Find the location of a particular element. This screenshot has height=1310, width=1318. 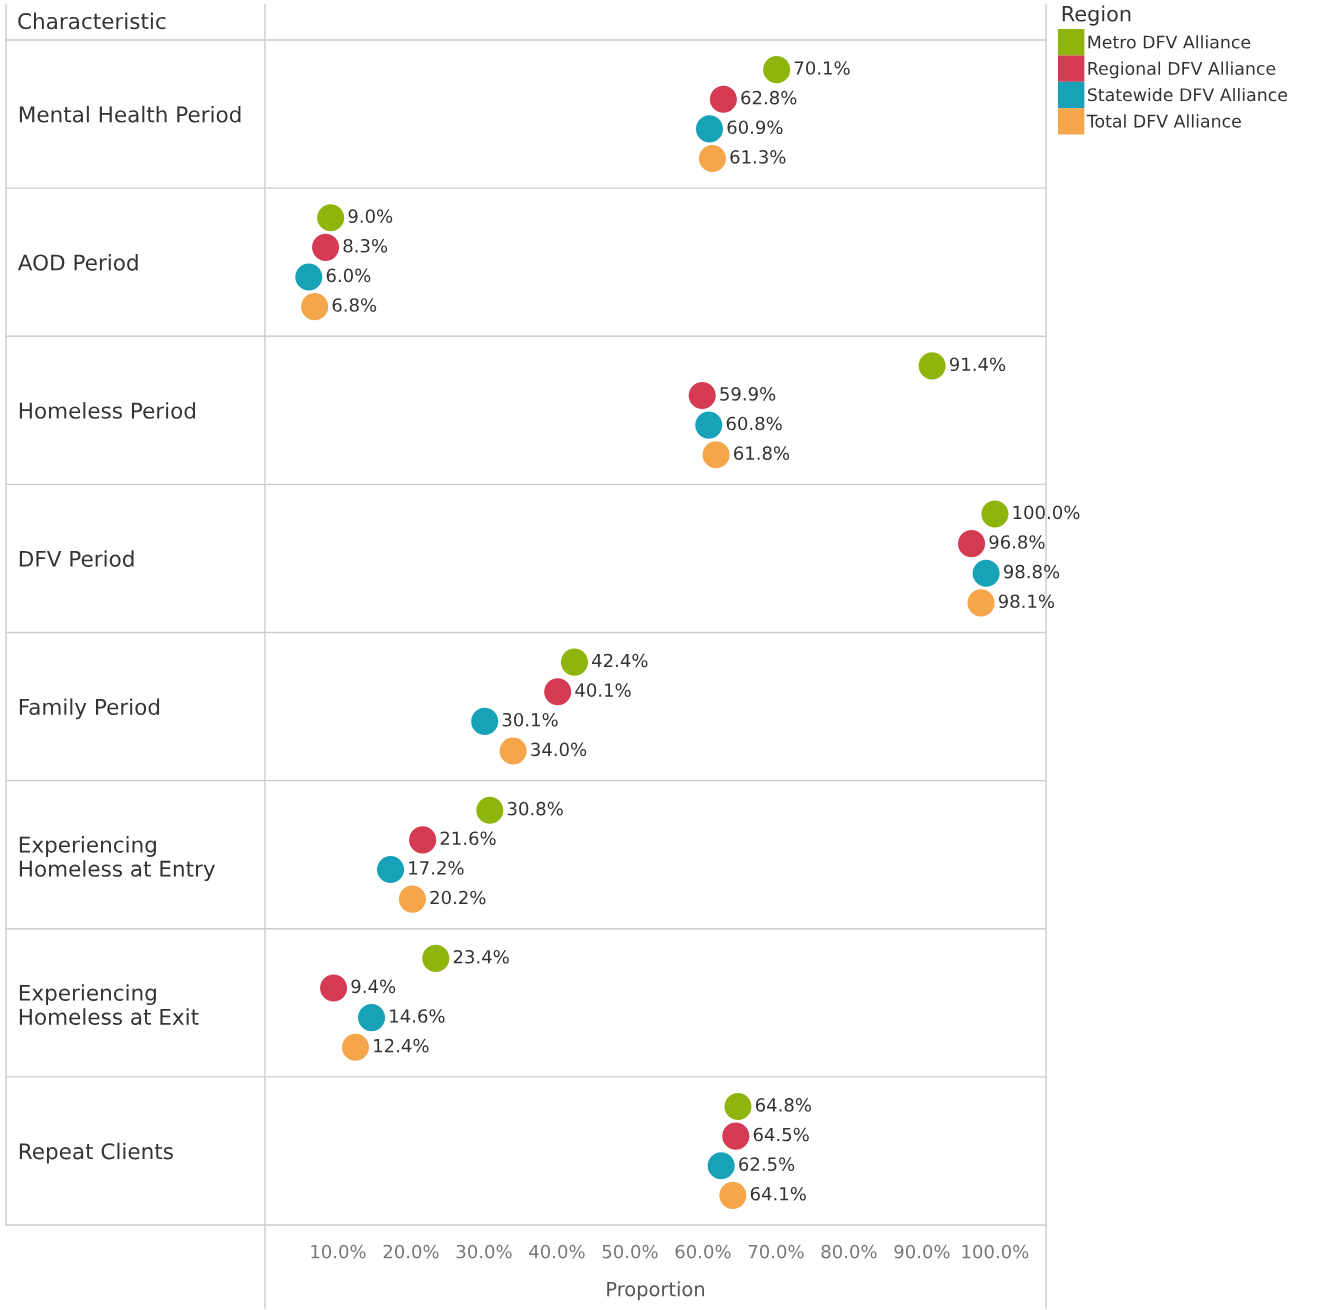

y-axis-title: Characteristic is located at coordinates (92, 21).